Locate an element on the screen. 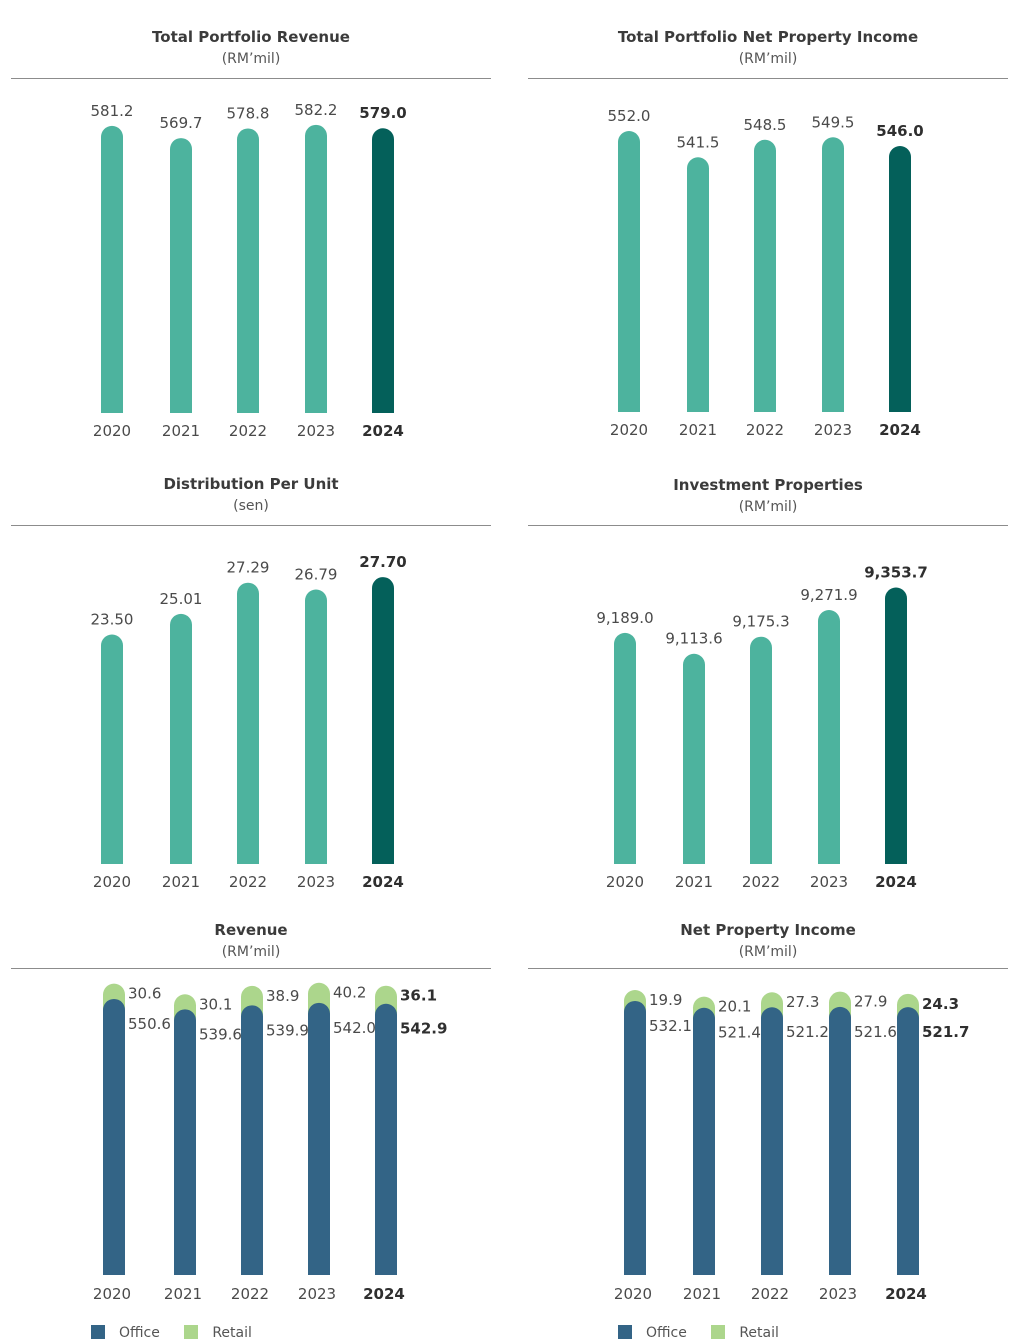 This screenshot has height=1343, width=1025. retail-value-label-2024: 36.1 is located at coordinates (418, 996).